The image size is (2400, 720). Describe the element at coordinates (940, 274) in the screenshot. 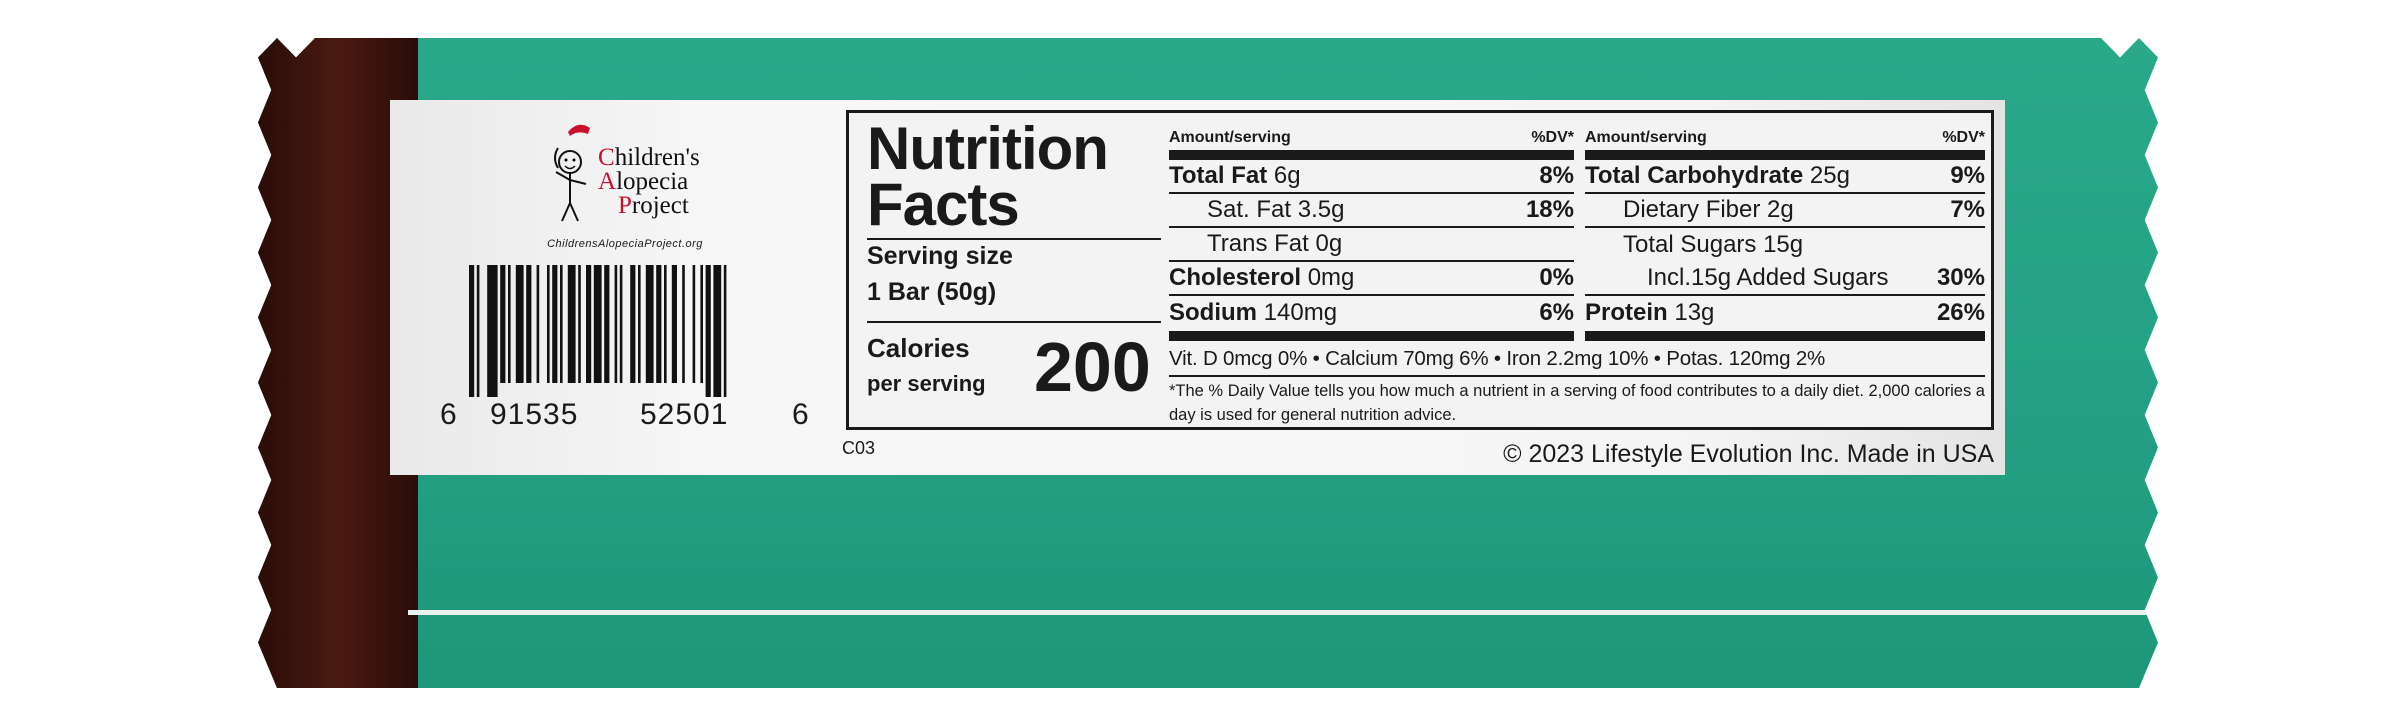

I see `serving-size: Serving size 1 Bar (50g)` at that location.